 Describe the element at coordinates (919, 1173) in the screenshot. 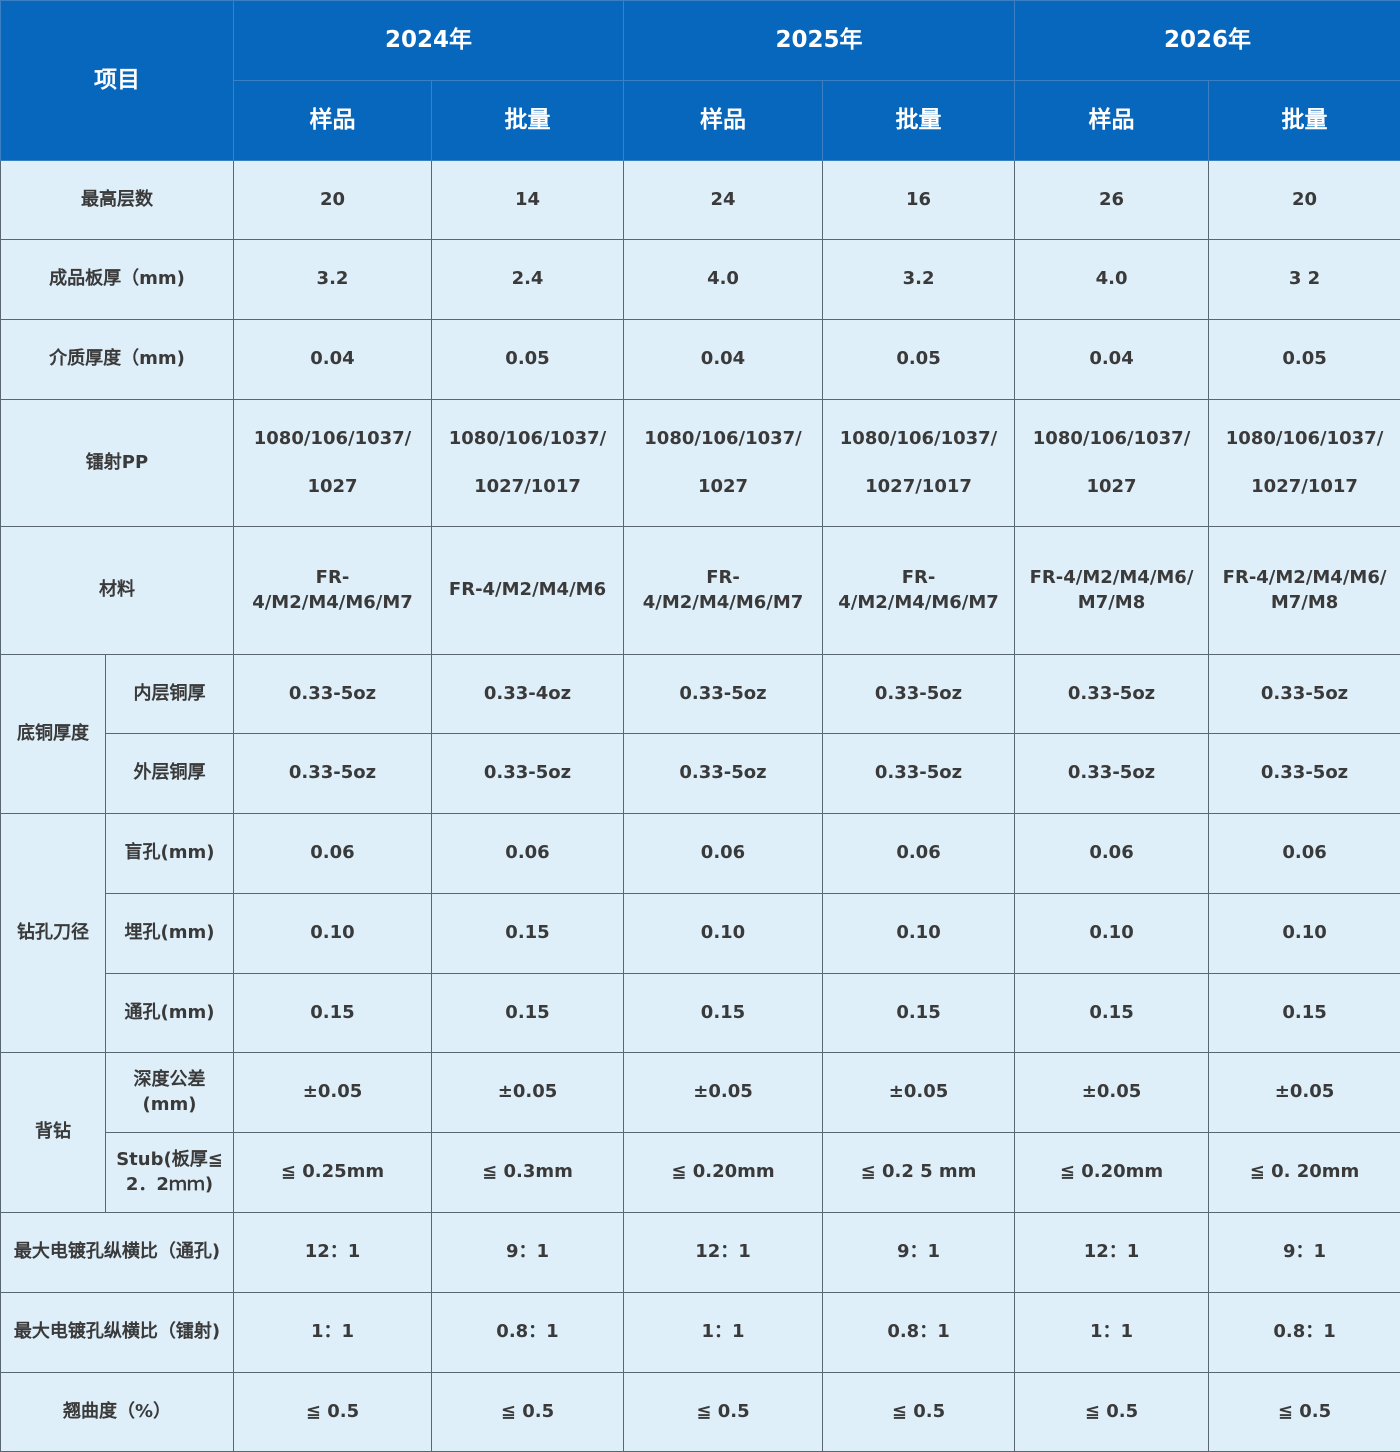

I see `table-cell: ≦ 0.2 5 mm` at that location.